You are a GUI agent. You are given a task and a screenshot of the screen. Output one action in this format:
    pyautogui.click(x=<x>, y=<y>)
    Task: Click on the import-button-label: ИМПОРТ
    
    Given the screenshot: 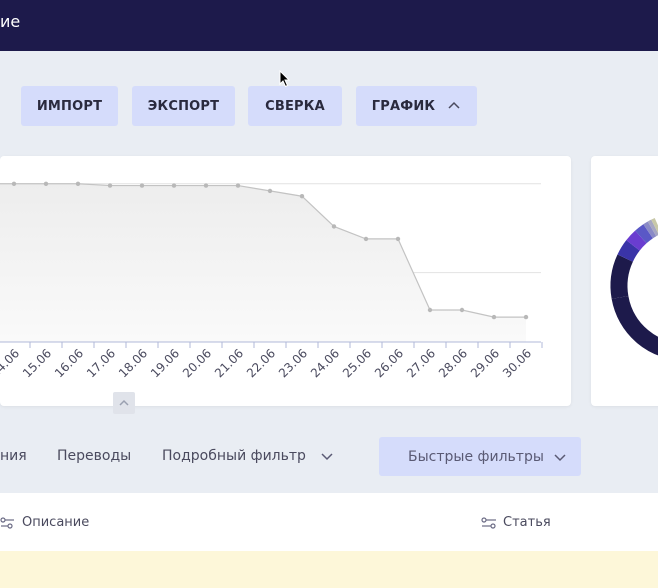 What is the action you would take?
    pyautogui.click(x=69, y=106)
    